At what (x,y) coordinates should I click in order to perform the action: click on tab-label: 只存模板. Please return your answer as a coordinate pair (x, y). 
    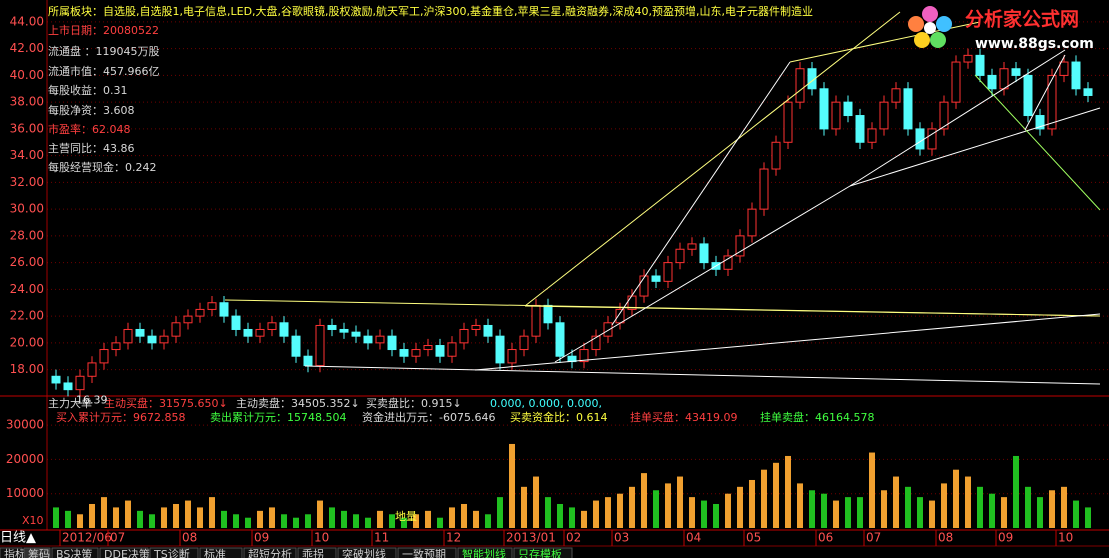
    Looking at the image, I should click on (540, 552).